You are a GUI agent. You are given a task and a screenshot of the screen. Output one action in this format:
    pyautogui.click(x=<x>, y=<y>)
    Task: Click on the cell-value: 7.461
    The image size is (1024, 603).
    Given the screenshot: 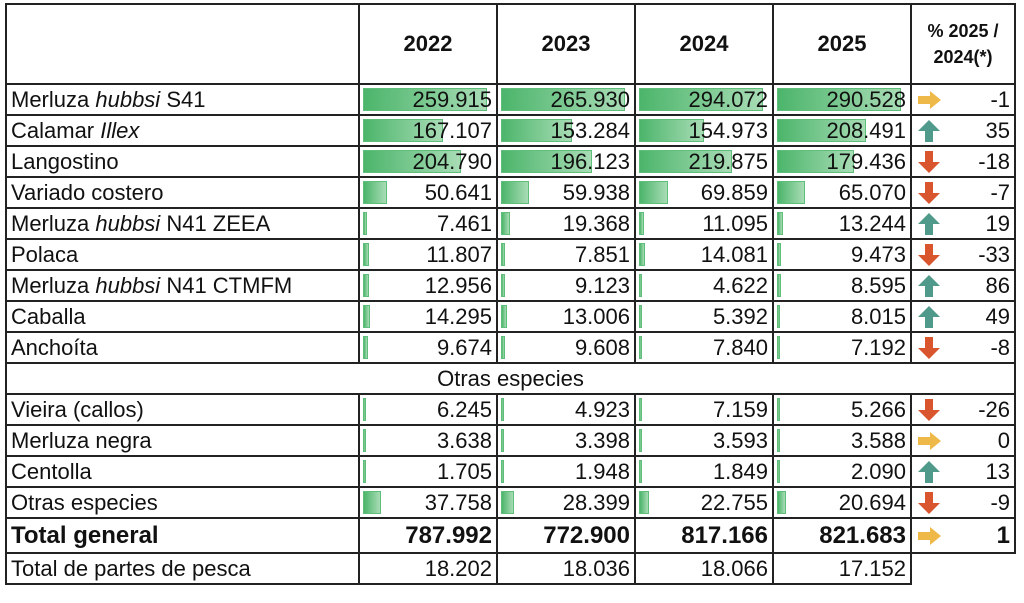 What is the action you would take?
    pyautogui.click(x=464, y=223)
    